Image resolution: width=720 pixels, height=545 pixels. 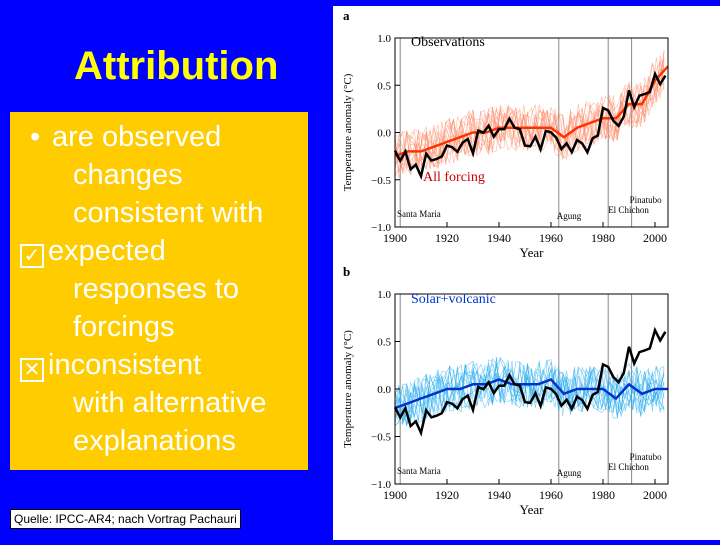 I want to click on bullet-line: are observed, so click(x=137, y=137).